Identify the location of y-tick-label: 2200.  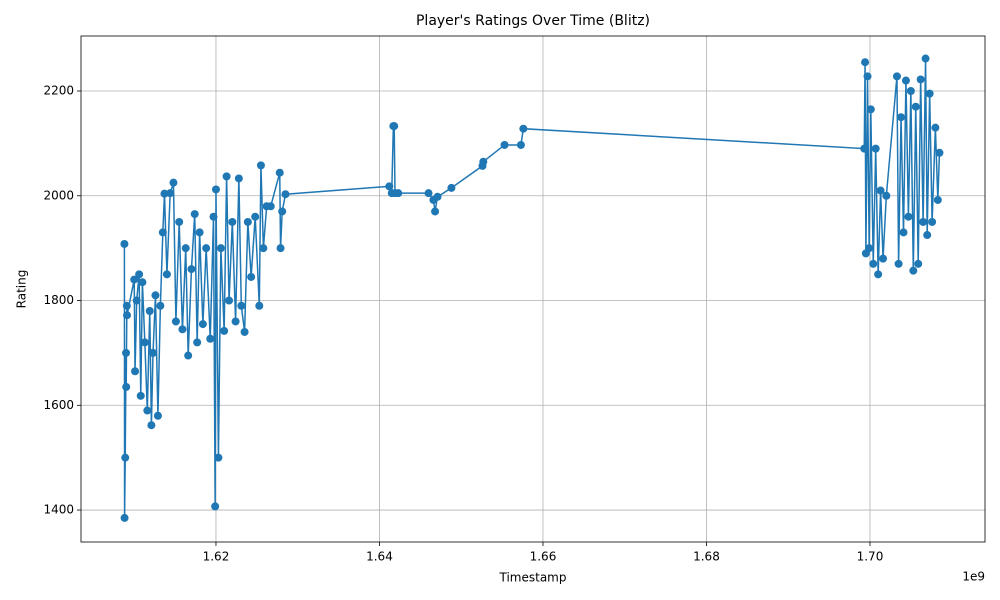
(58, 91).